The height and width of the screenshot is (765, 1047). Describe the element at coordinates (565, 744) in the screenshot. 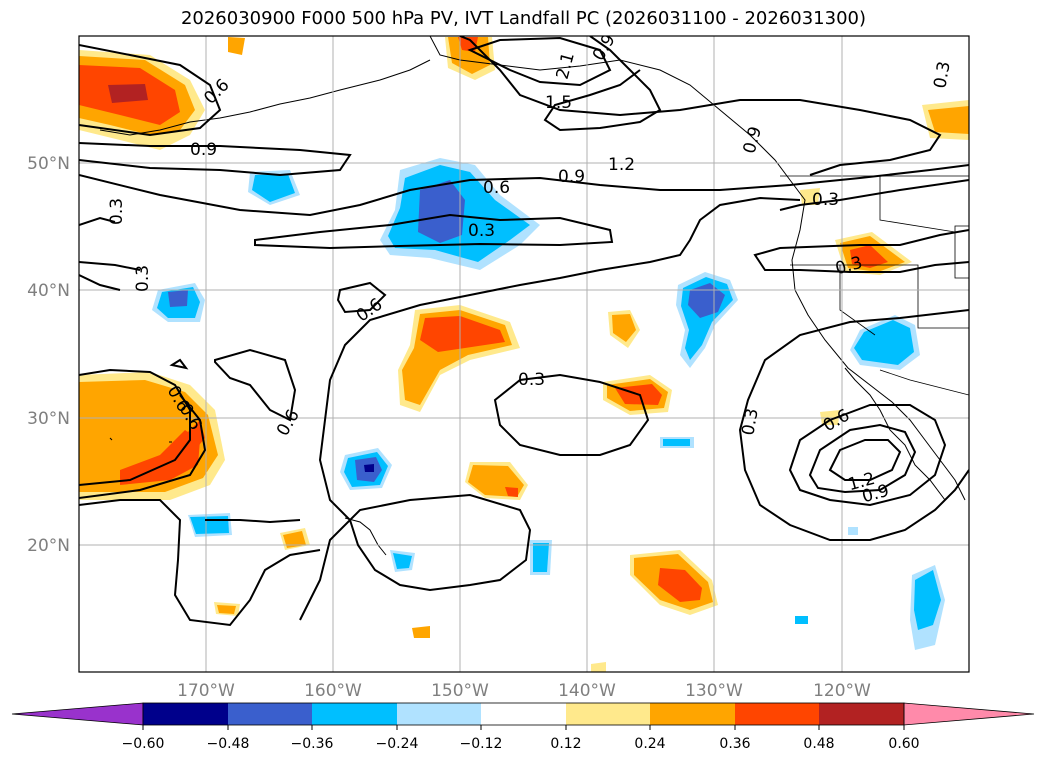

I see `colorbar-tick-label: 0.12` at that location.